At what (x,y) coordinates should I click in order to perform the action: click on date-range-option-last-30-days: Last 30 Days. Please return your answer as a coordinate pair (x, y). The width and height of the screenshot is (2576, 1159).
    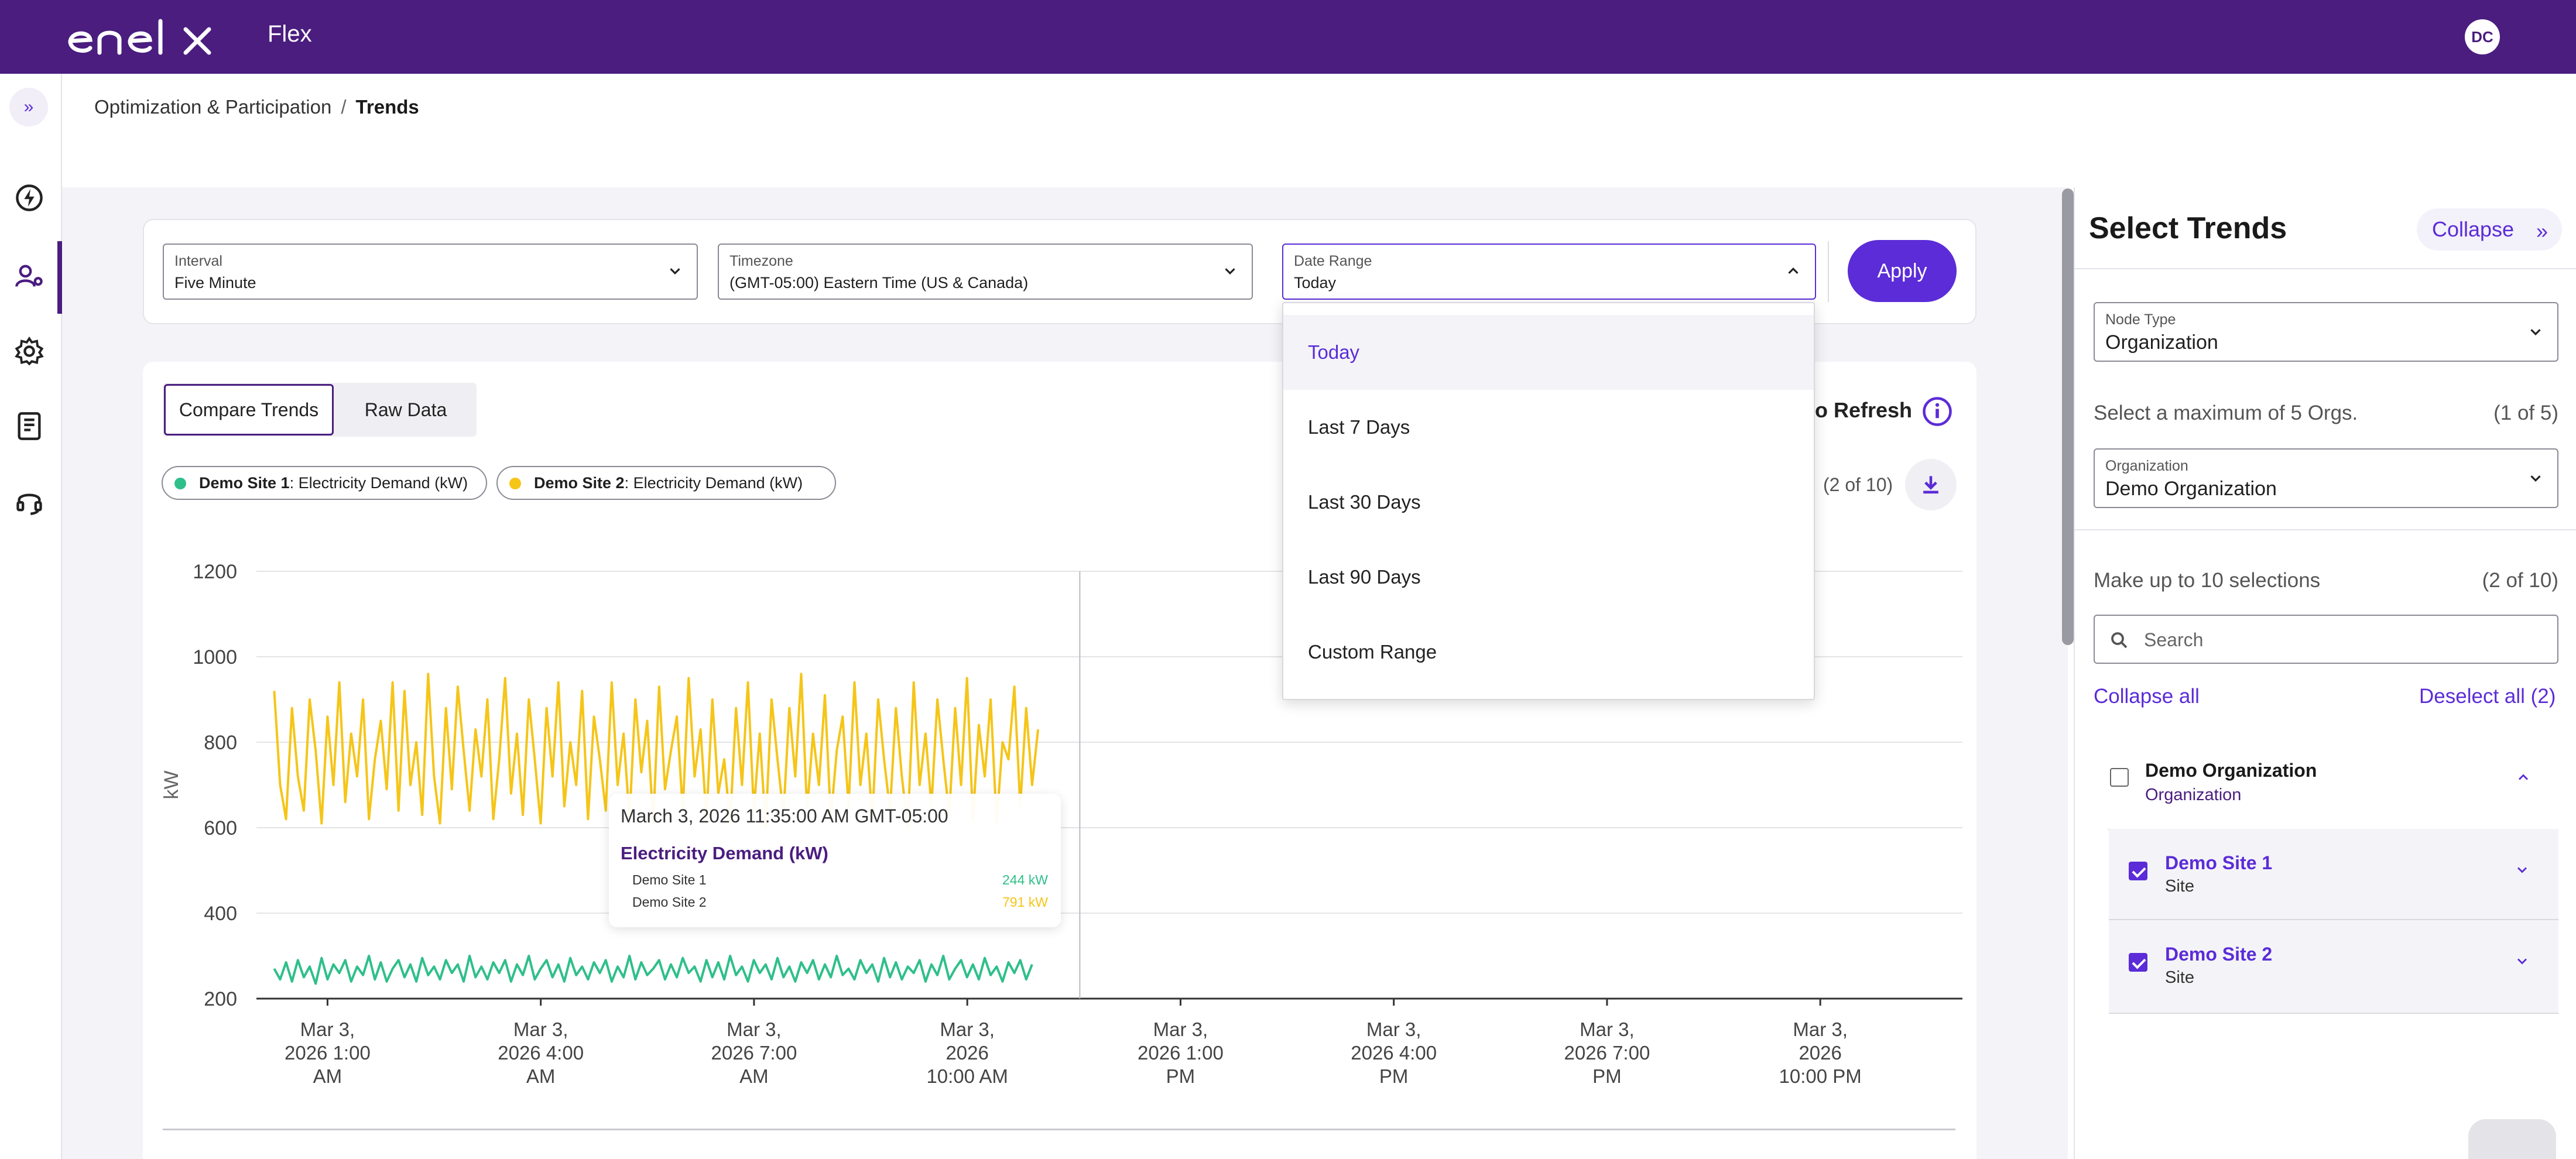
    Looking at the image, I should click on (1364, 502).